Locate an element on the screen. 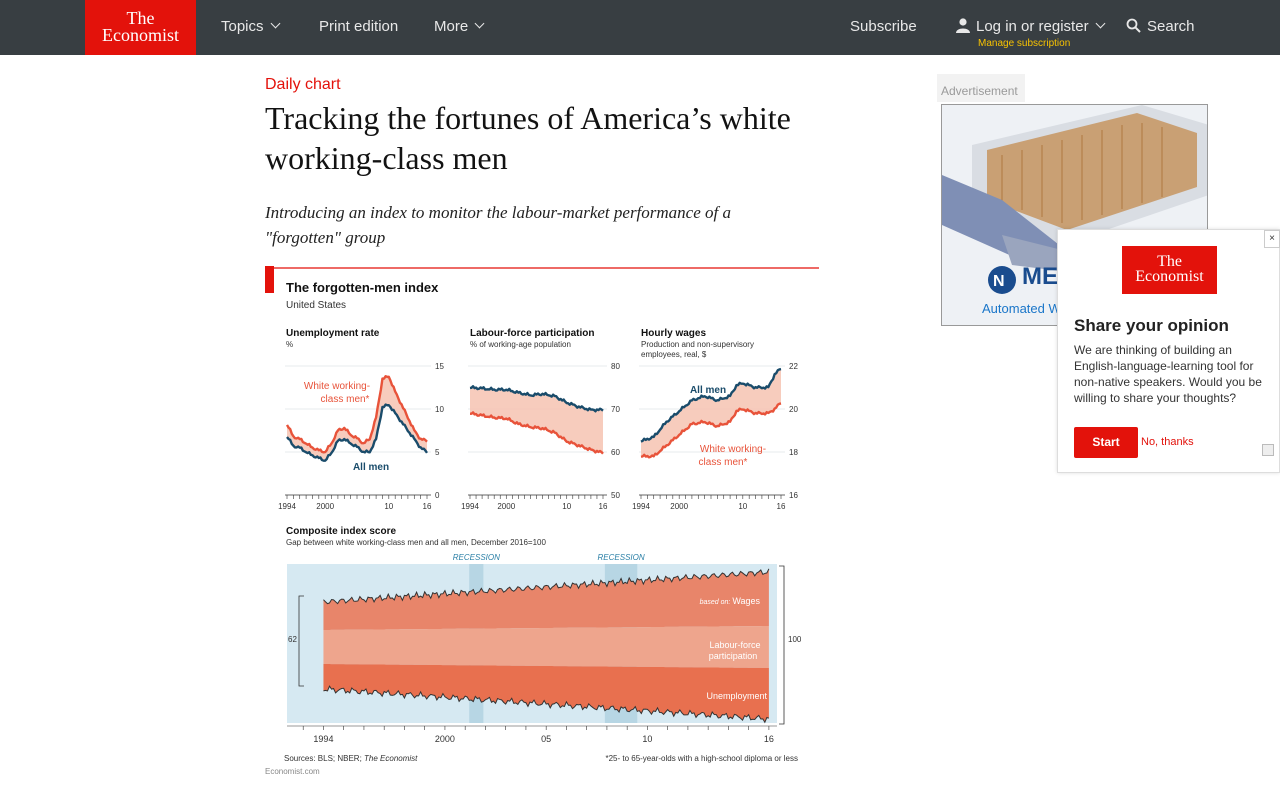  logo-line-1: The is located at coordinates (140, 18).